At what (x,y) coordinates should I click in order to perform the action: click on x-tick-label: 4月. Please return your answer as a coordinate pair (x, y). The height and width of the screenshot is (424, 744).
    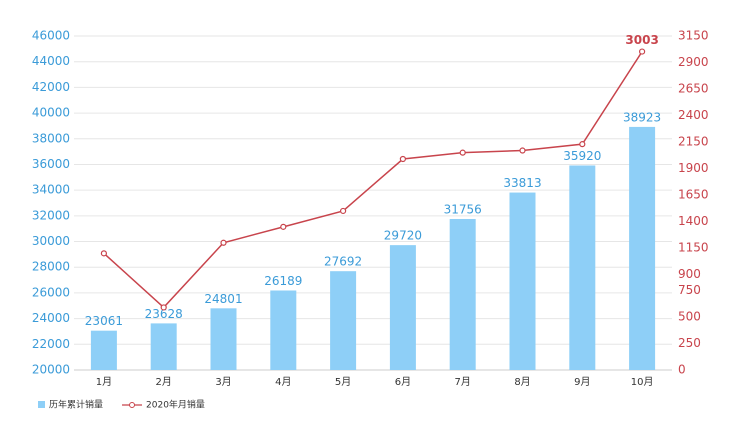
    Looking at the image, I should click on (283, 382).